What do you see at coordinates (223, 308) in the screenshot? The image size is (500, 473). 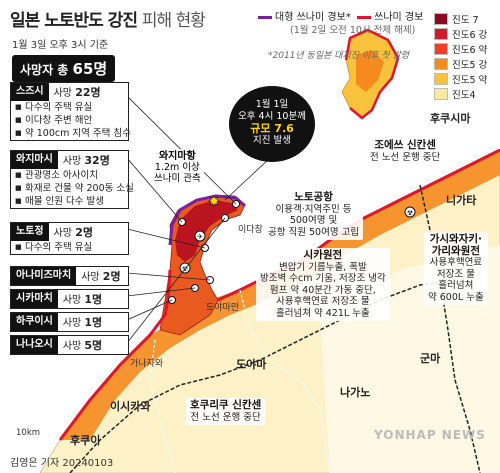 I see `place-toyama-bay: 도야마만` at bounding box center [223, 308].